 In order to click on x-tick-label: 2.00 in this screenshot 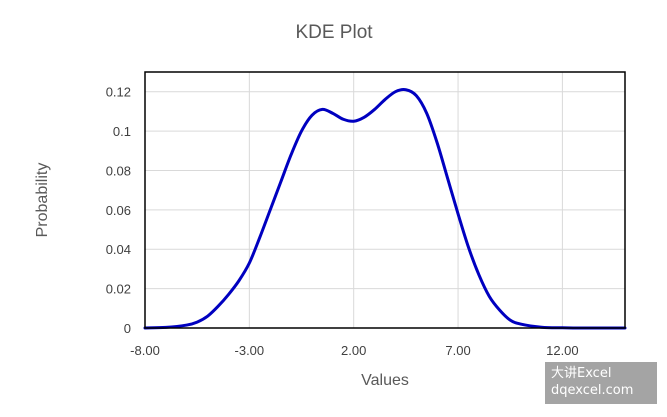, I will do `click(353, 350)`.